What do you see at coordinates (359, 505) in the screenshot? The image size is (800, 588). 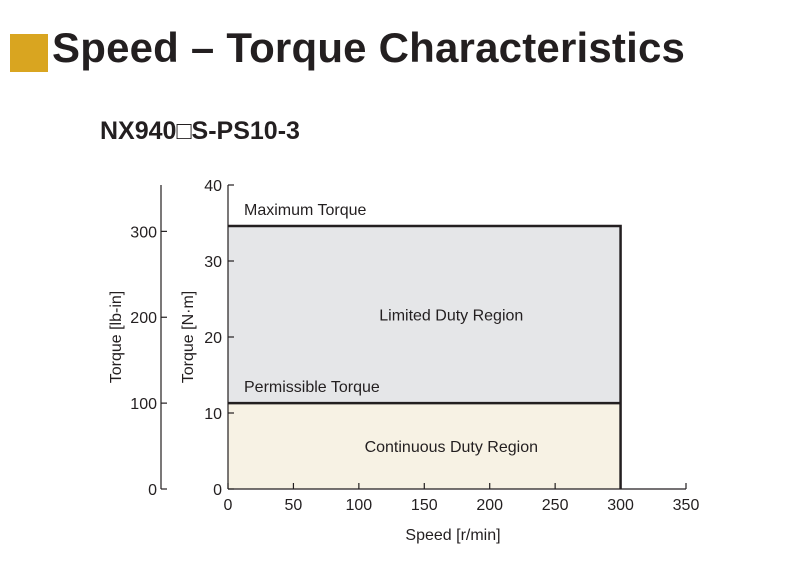 I see `x-tick-label: 100` at bounding box center [359, 505].